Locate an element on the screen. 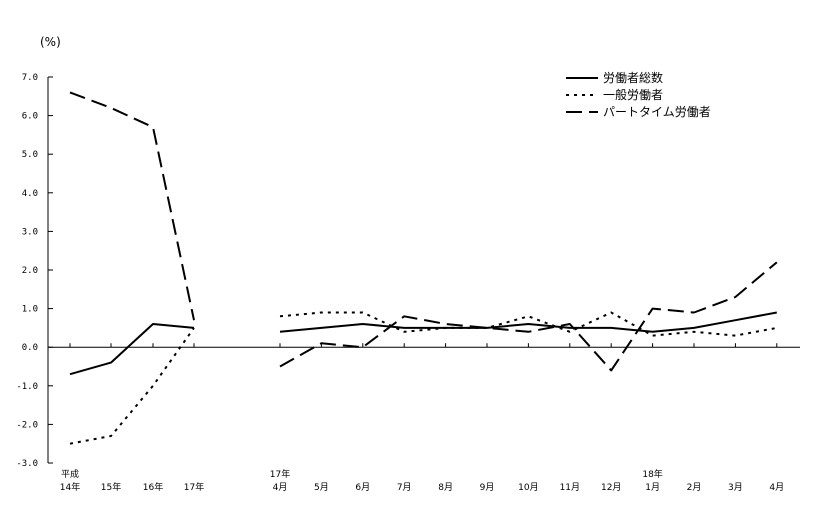  x-tick-label: 10月 is located at coordinates (528, 487).